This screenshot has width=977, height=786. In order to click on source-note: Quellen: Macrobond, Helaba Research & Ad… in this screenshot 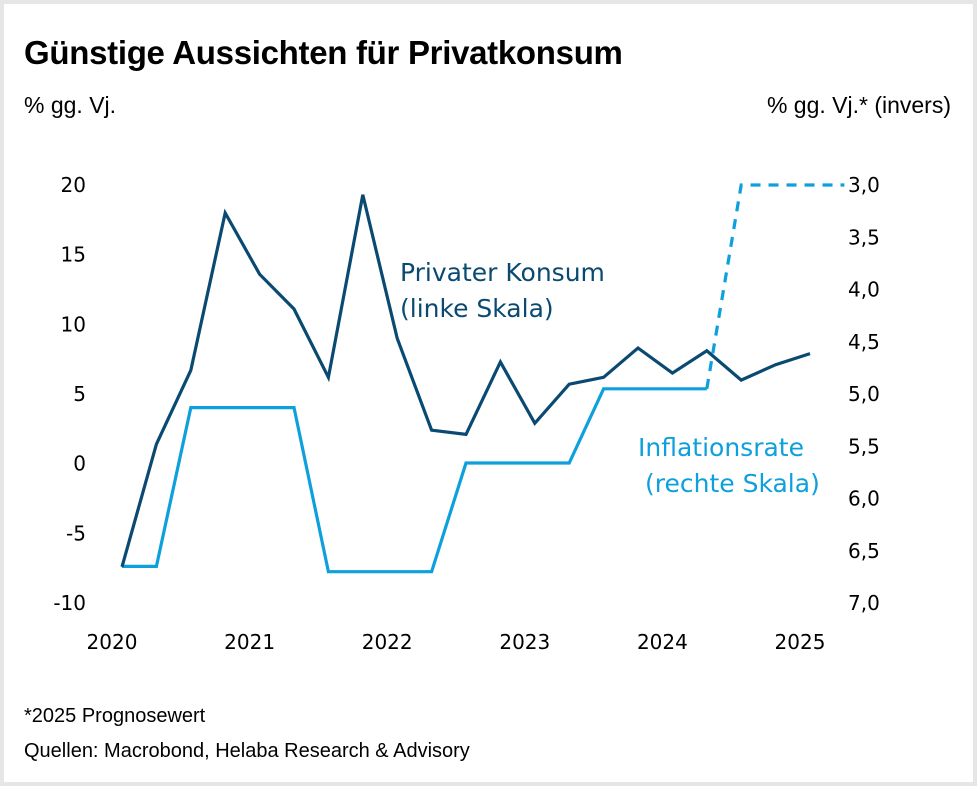, I will do `click(247, 751)`.